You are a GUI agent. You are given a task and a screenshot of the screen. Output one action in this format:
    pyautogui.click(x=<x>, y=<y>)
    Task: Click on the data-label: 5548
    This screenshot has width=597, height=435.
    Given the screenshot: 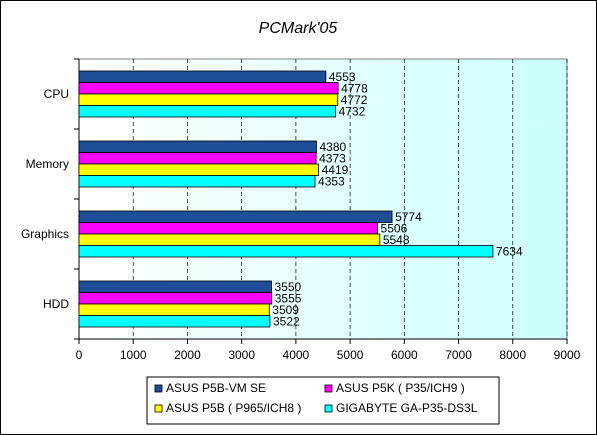 What is the action you would take?
    pyautogui.click(x=396, y=240)
    